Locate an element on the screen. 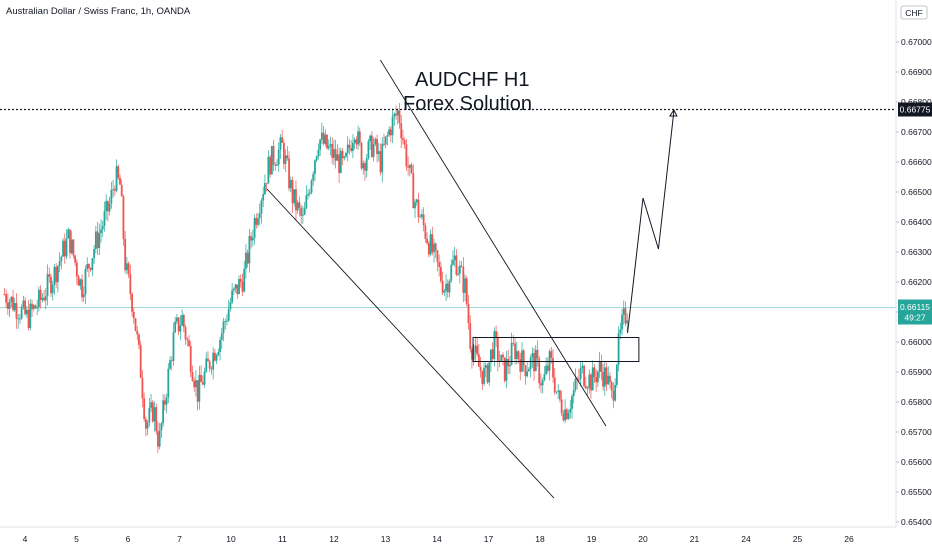  projection-path is located at coordinates (651, 222).